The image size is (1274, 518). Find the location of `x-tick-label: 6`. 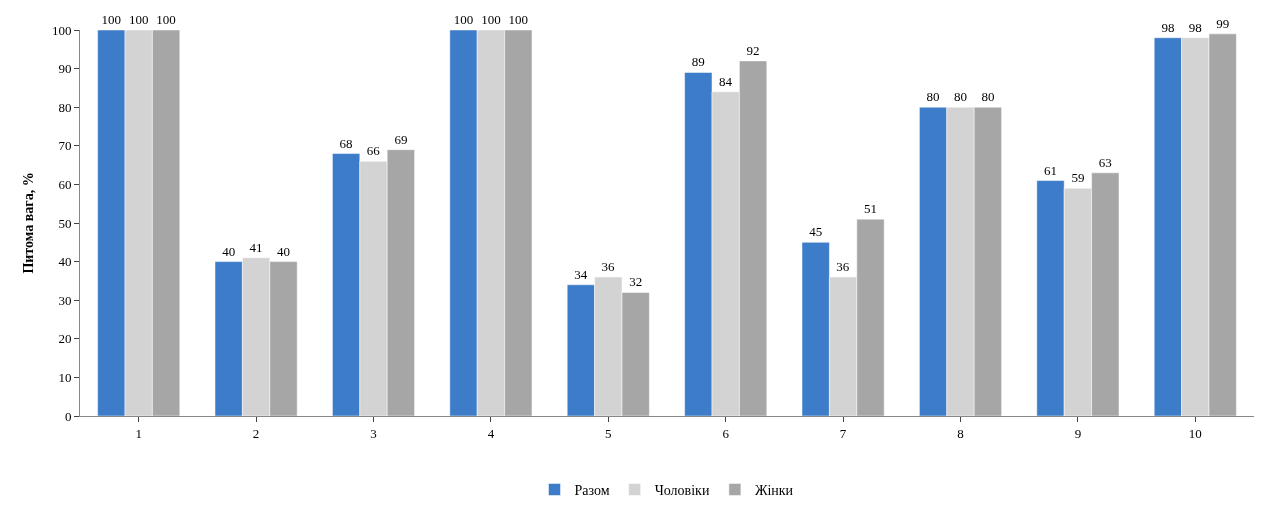

x-tick-label: 6 is located at coordinates (726, 433).